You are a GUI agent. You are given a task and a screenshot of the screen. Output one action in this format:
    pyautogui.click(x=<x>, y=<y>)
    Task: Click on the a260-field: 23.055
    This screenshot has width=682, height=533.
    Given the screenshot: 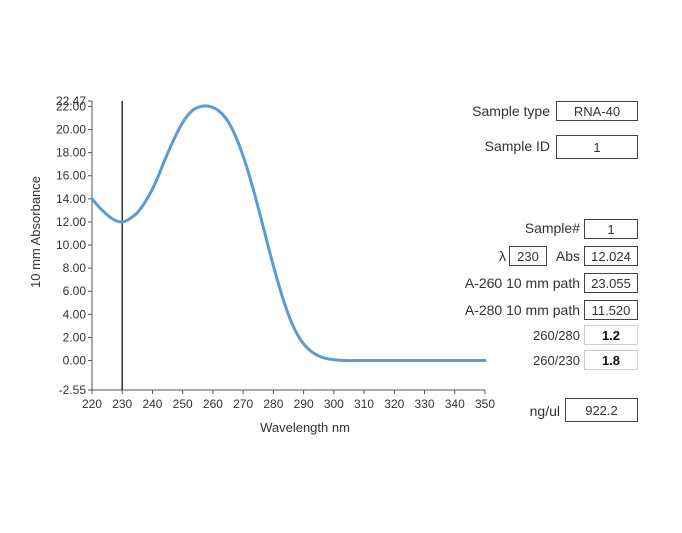 What is the action you would take?
    pyautogui.click(x=611, y=283)
    